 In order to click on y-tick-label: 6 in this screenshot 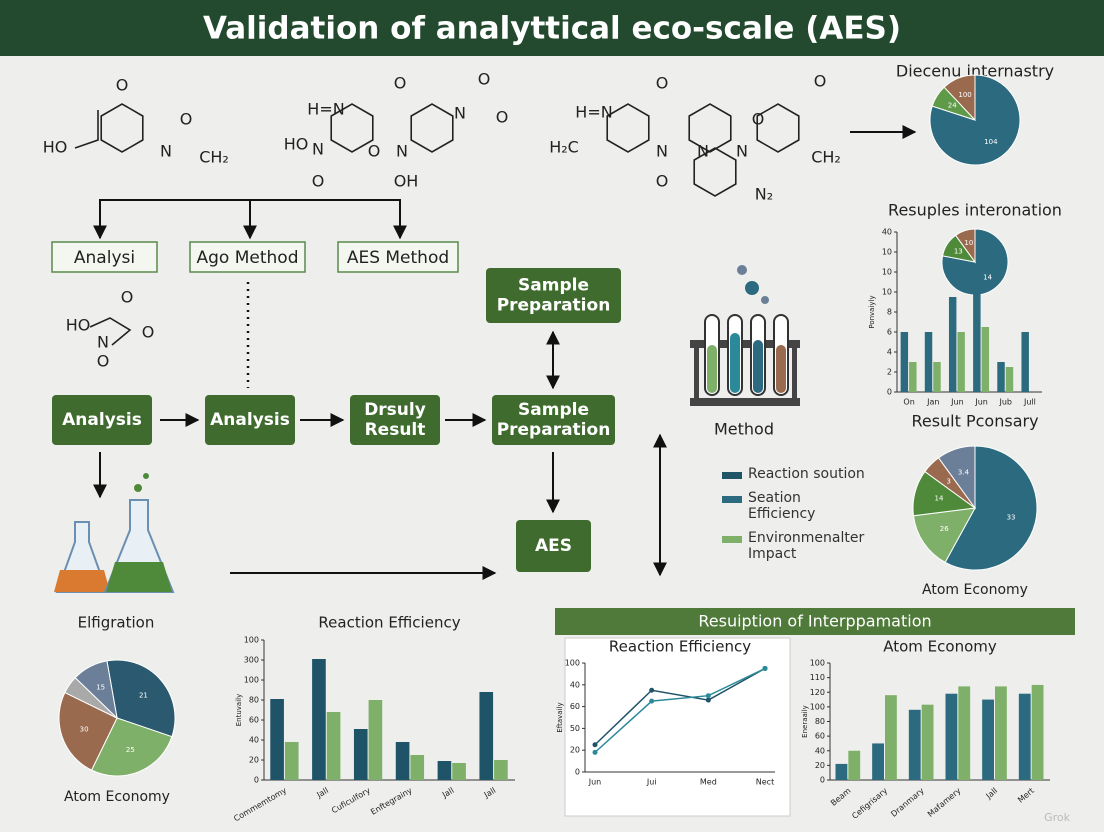, I will do `click(889, 332)`.